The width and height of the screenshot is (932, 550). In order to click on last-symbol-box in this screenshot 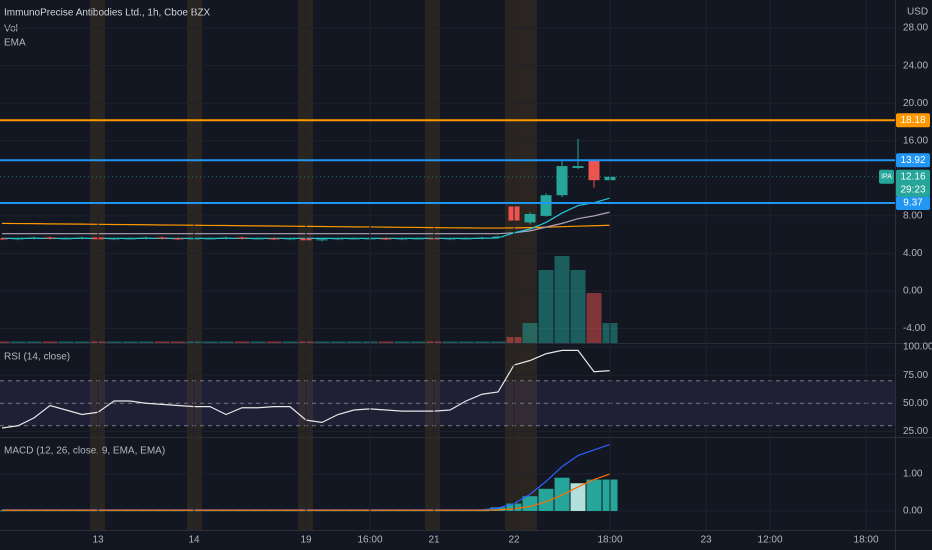, I will do `click(886, 176)`.